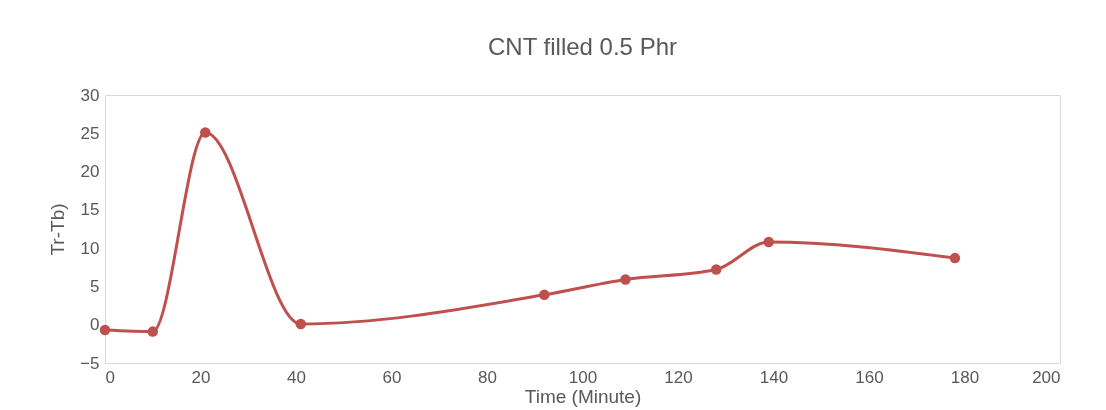 The image size is (1106, 410). I want to click on y-tick-label: 0, so click(95, 325).